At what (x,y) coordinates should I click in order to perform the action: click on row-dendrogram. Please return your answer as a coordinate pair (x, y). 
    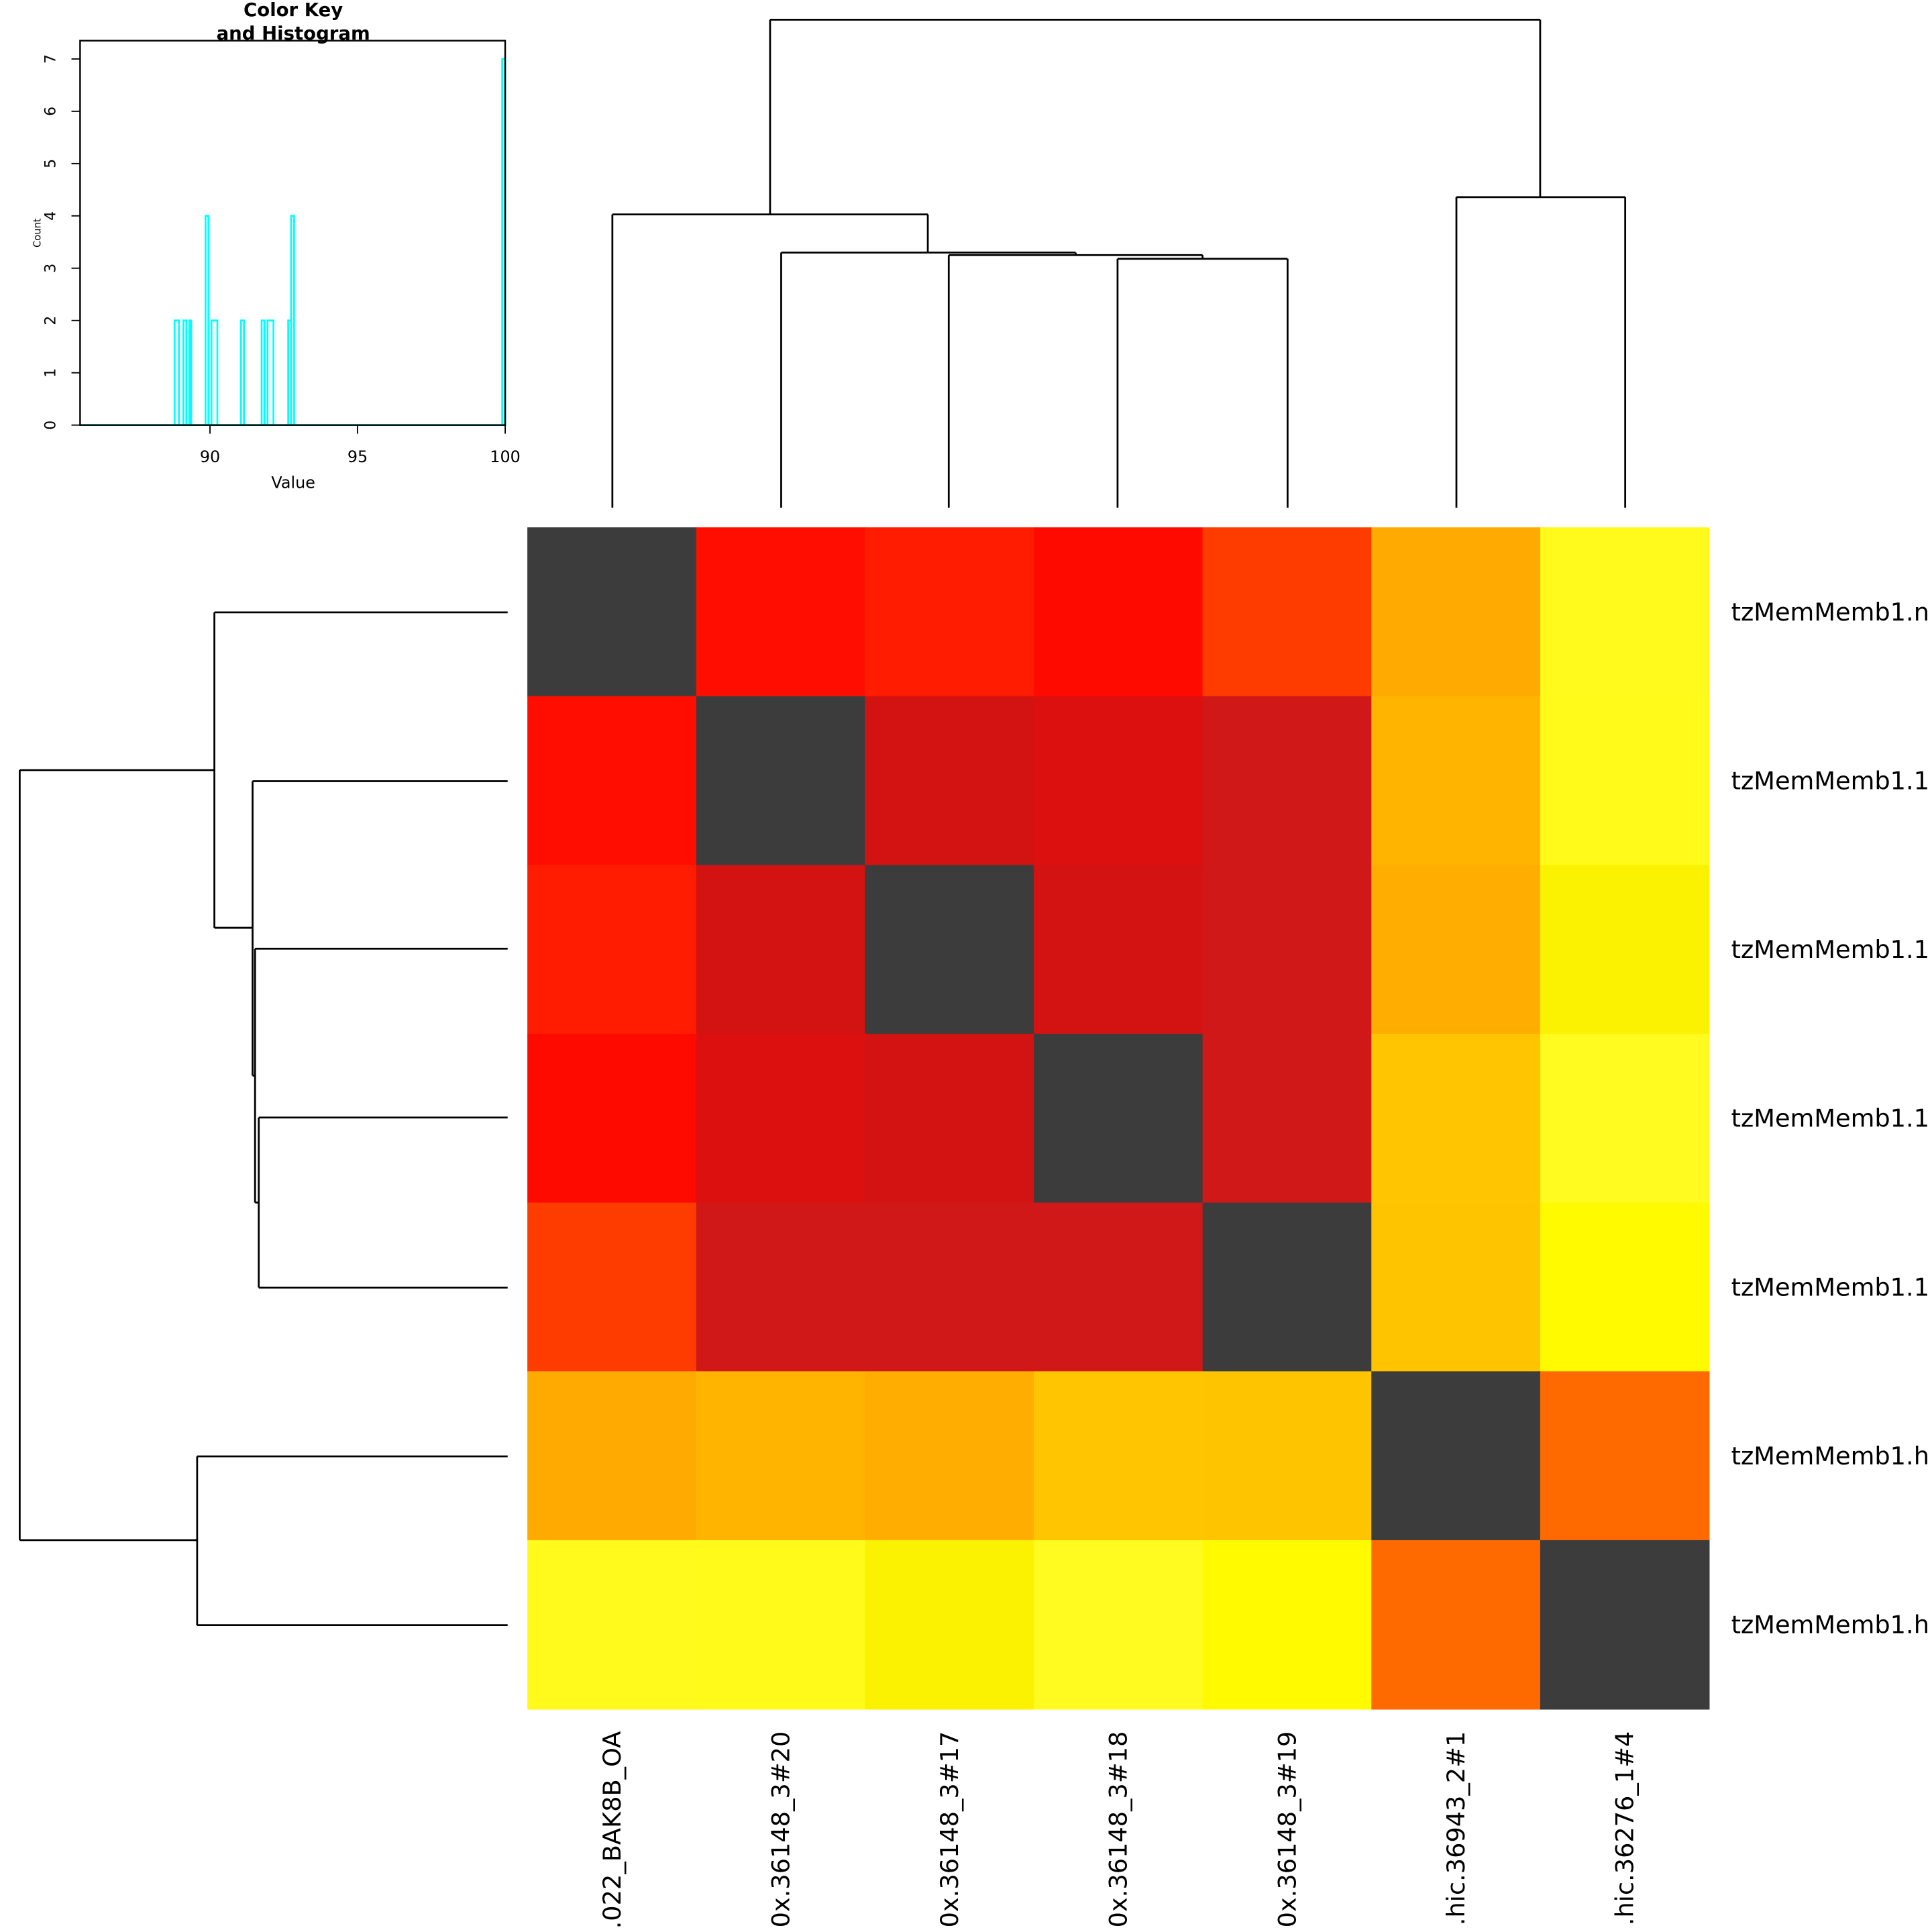
    Looking at the image, I should click on (263, 1119).